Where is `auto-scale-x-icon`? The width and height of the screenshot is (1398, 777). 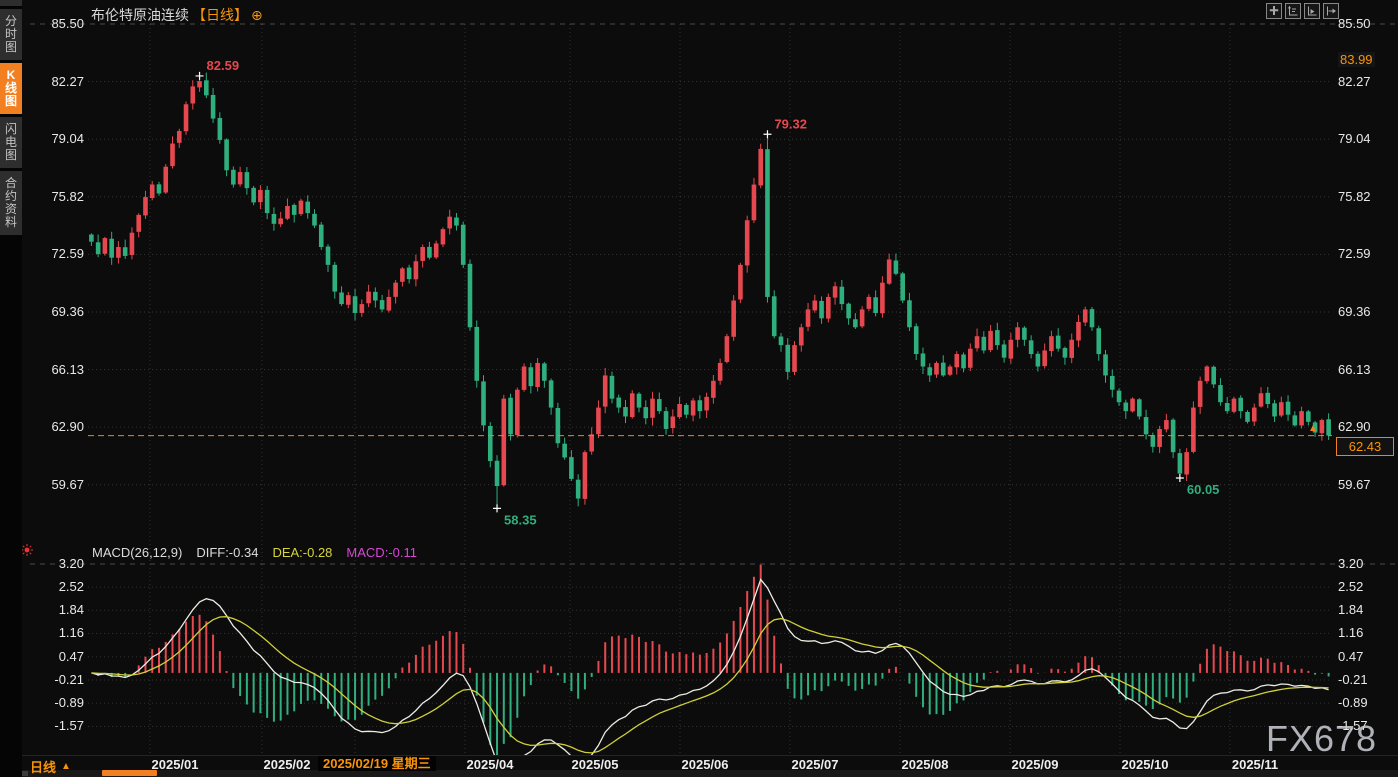
auto-scale-x-icon is located at coordinates (1312, 11).